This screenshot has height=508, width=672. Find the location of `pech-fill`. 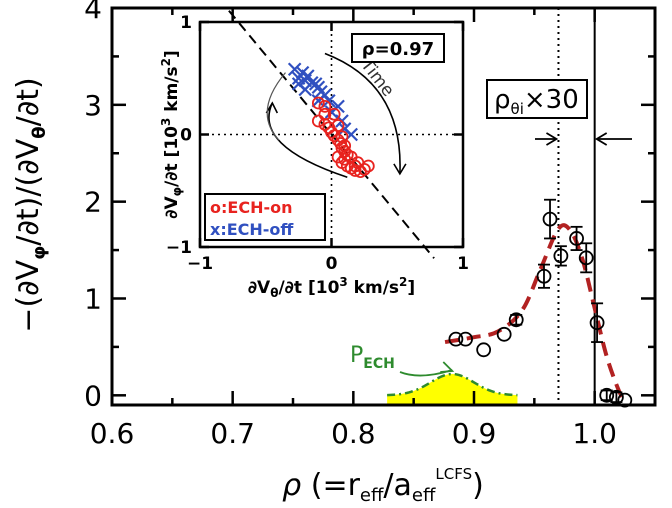

pech-fill is located at coordinates (452, 389).